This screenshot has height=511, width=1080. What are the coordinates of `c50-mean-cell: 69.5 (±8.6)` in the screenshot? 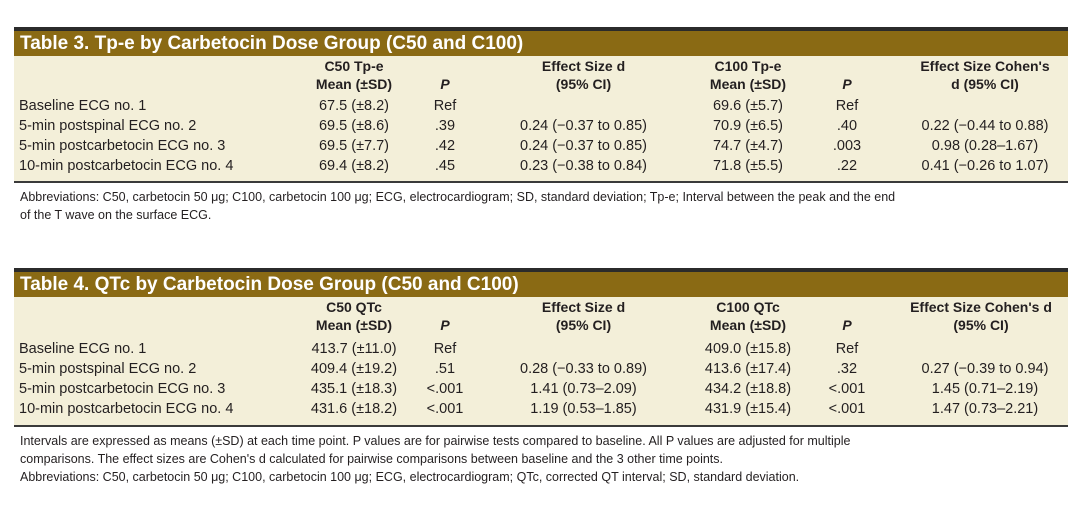 It's located at (354, 126).